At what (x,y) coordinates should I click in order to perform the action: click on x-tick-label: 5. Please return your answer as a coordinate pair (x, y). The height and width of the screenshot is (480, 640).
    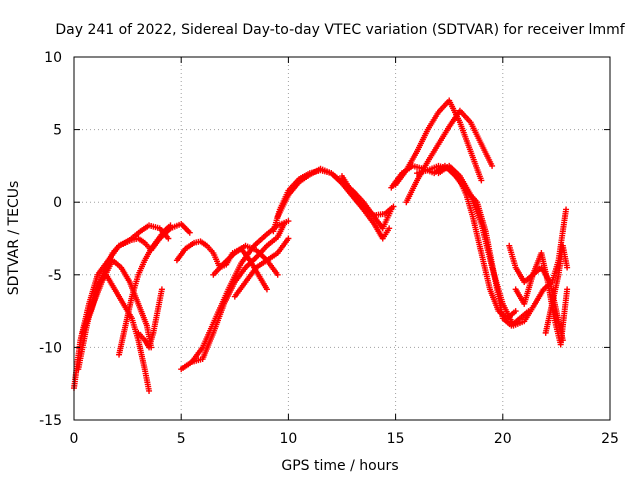
    Looking at the image, I should click on (181, 439).